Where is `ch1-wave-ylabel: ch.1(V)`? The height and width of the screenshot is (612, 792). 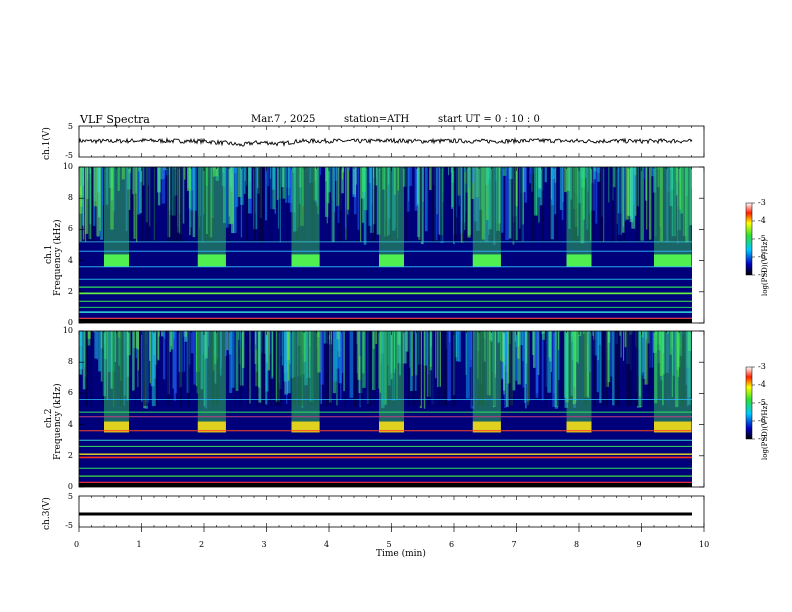 ch1-wave-ylabel: ch.1(V) is located at coordinates (47, 143).